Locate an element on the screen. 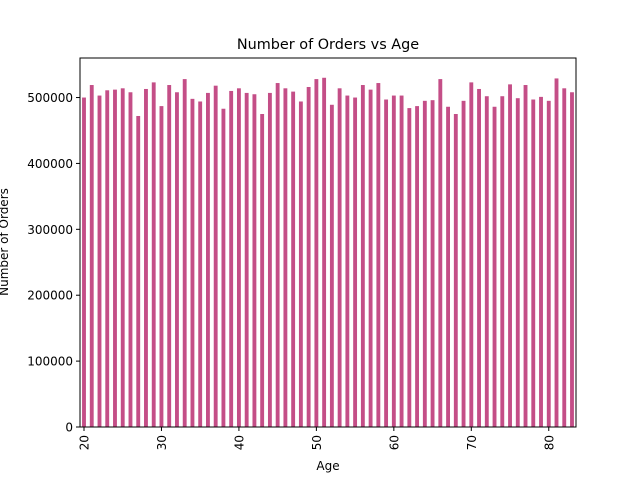  y-tick-label: 0 is located at coordinates (69, 428).